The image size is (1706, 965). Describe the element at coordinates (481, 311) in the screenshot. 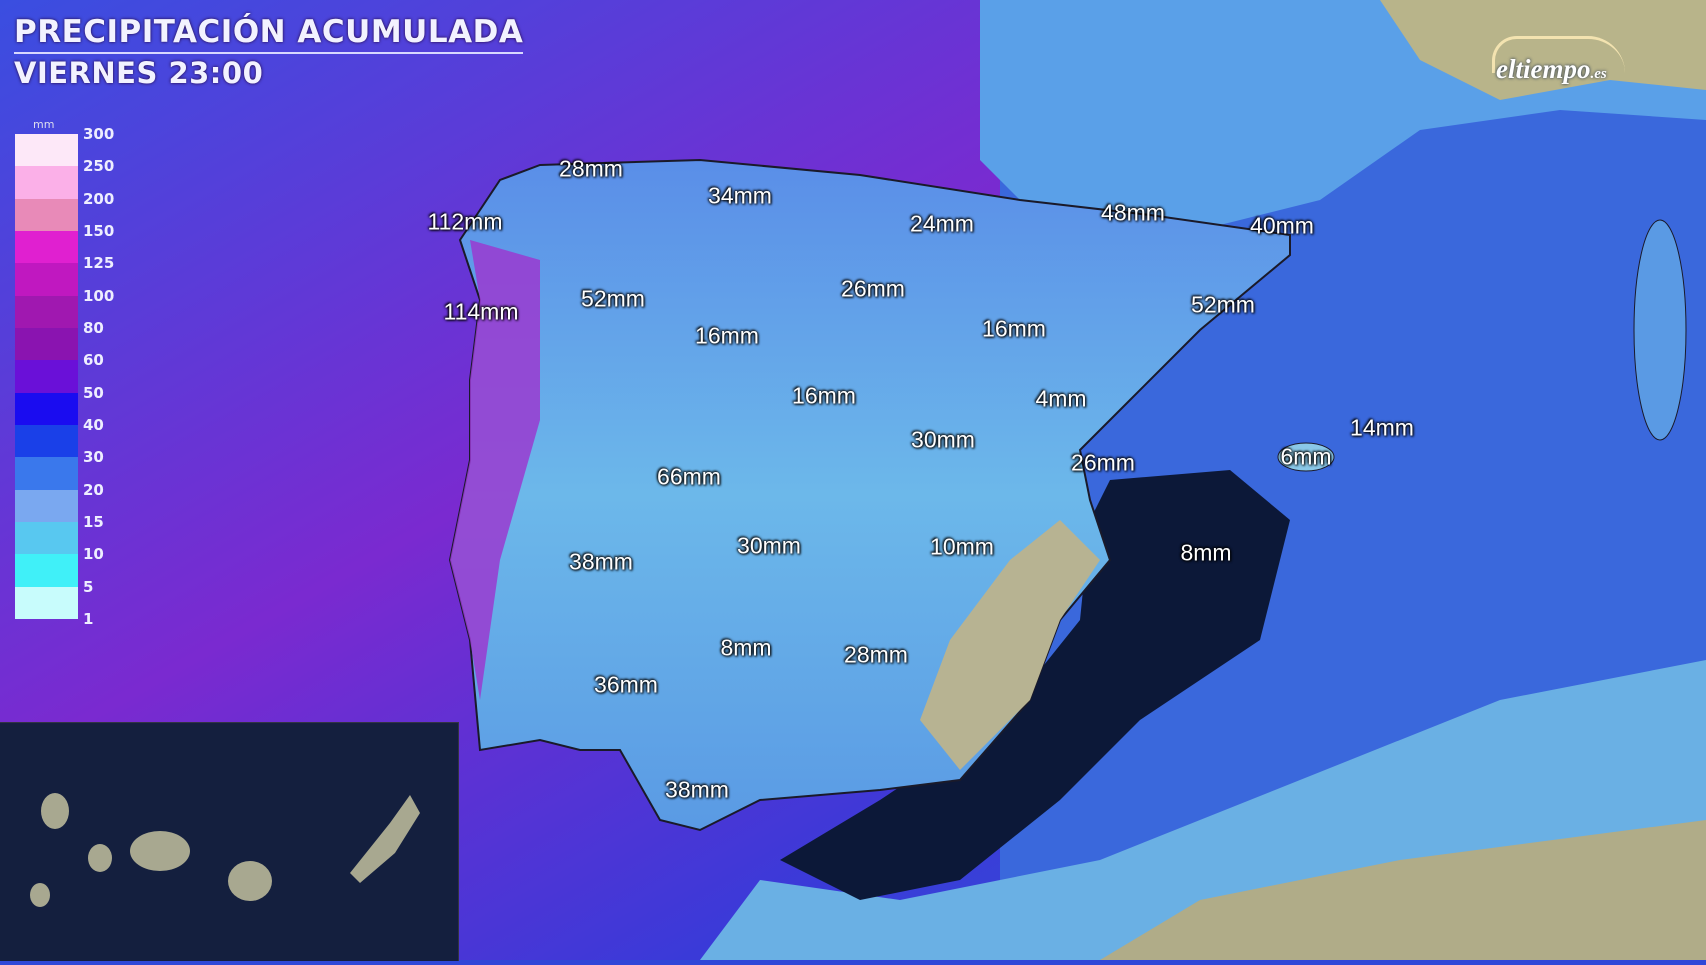

I see `precipitation-amount: 114mm` at that location.